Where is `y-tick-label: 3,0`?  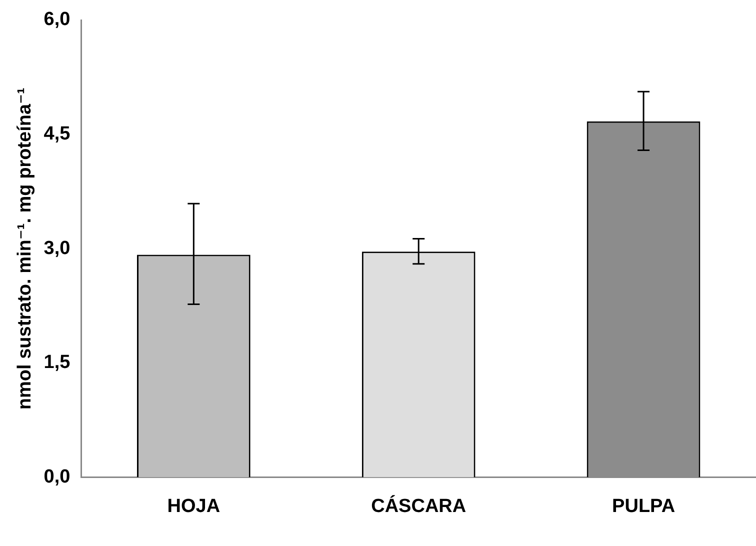
y-tick-label: 3,0 is located at coordinates (57, 248).